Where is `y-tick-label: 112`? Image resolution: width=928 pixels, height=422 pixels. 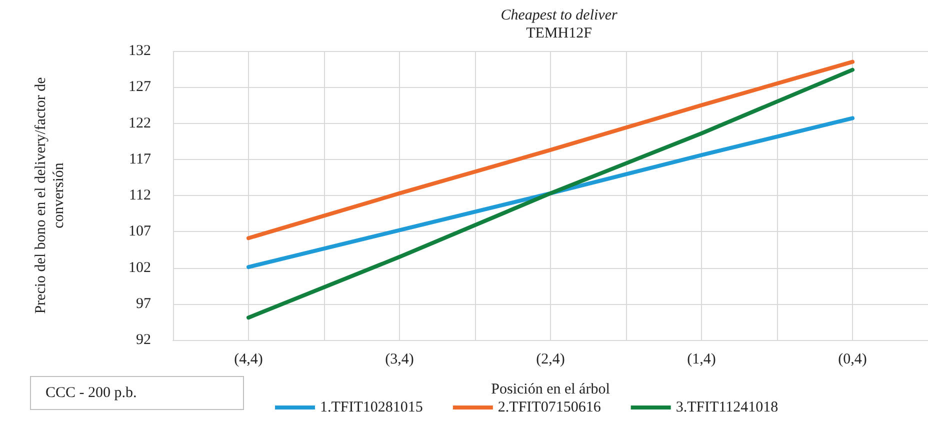
y-tick-label: 112 is located at coordinates (140, 196).